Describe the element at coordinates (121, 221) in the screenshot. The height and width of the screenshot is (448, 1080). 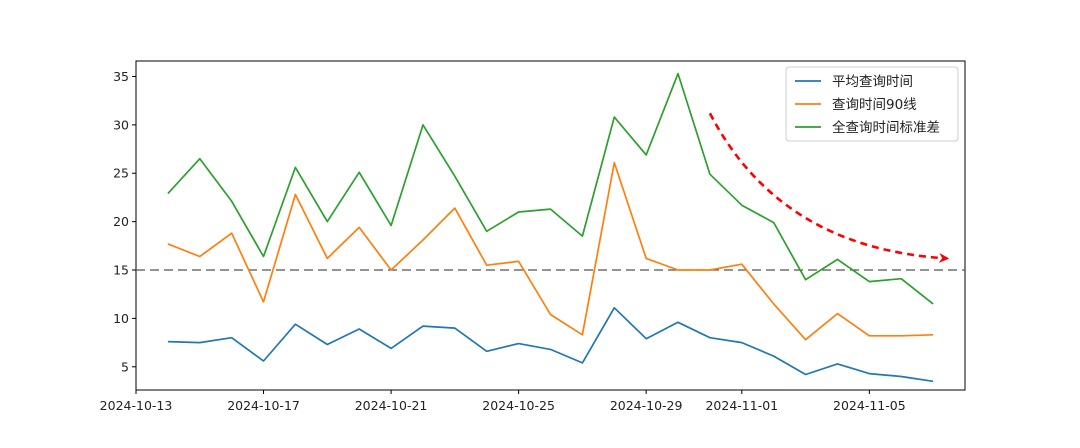
I see `y-tick-label: 20` at that location.